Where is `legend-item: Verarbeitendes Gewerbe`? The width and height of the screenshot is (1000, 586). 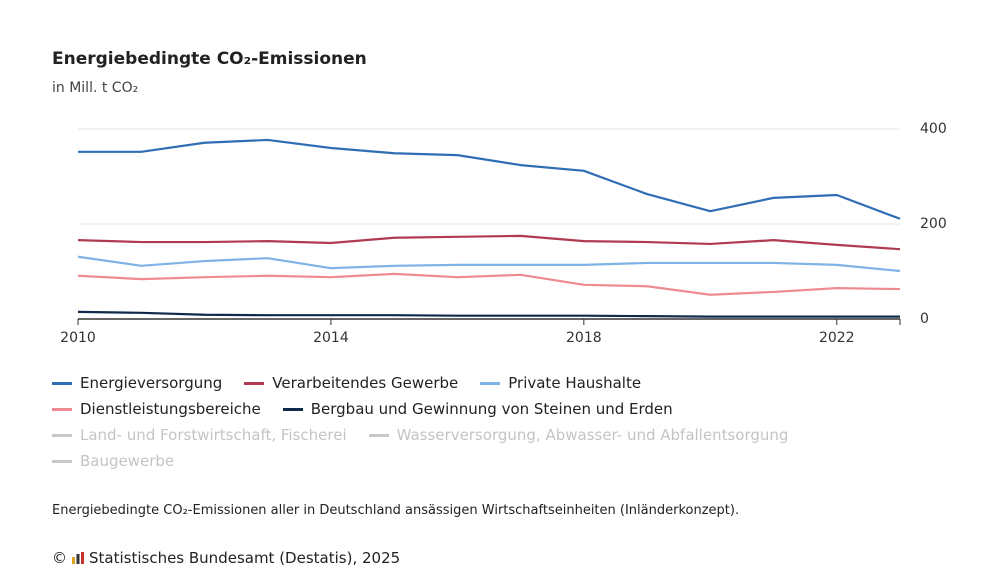 legend-item: Verarbeitendes Gewerbe is located at coordinates (351, 383).